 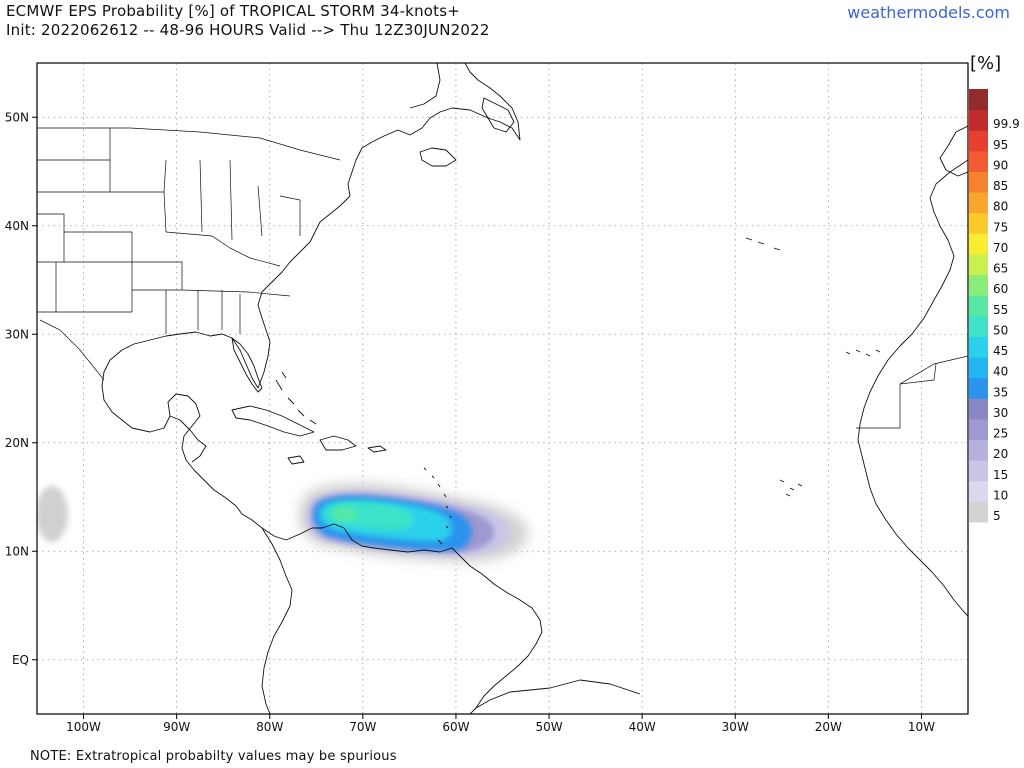 What do you see at coordinates (642, 727) in the screenshot?
I see `lon-tick-label: 40W` at bounding box center [642, 727].